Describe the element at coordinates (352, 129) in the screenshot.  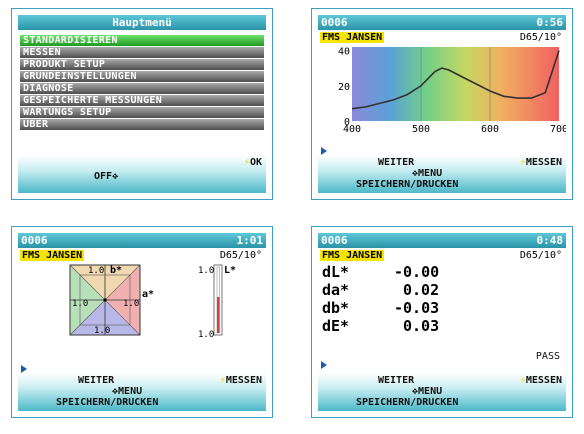
I see `x-tick-label: 400` at that location.